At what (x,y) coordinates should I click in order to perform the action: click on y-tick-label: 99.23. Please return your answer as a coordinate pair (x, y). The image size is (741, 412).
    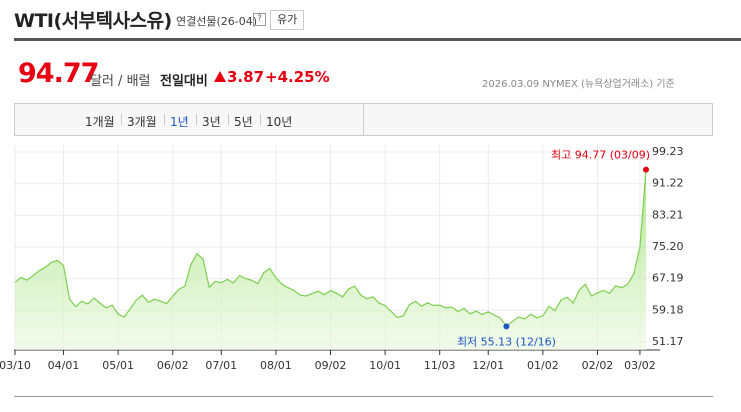
    Looking at the image, I should click on (668, 151).